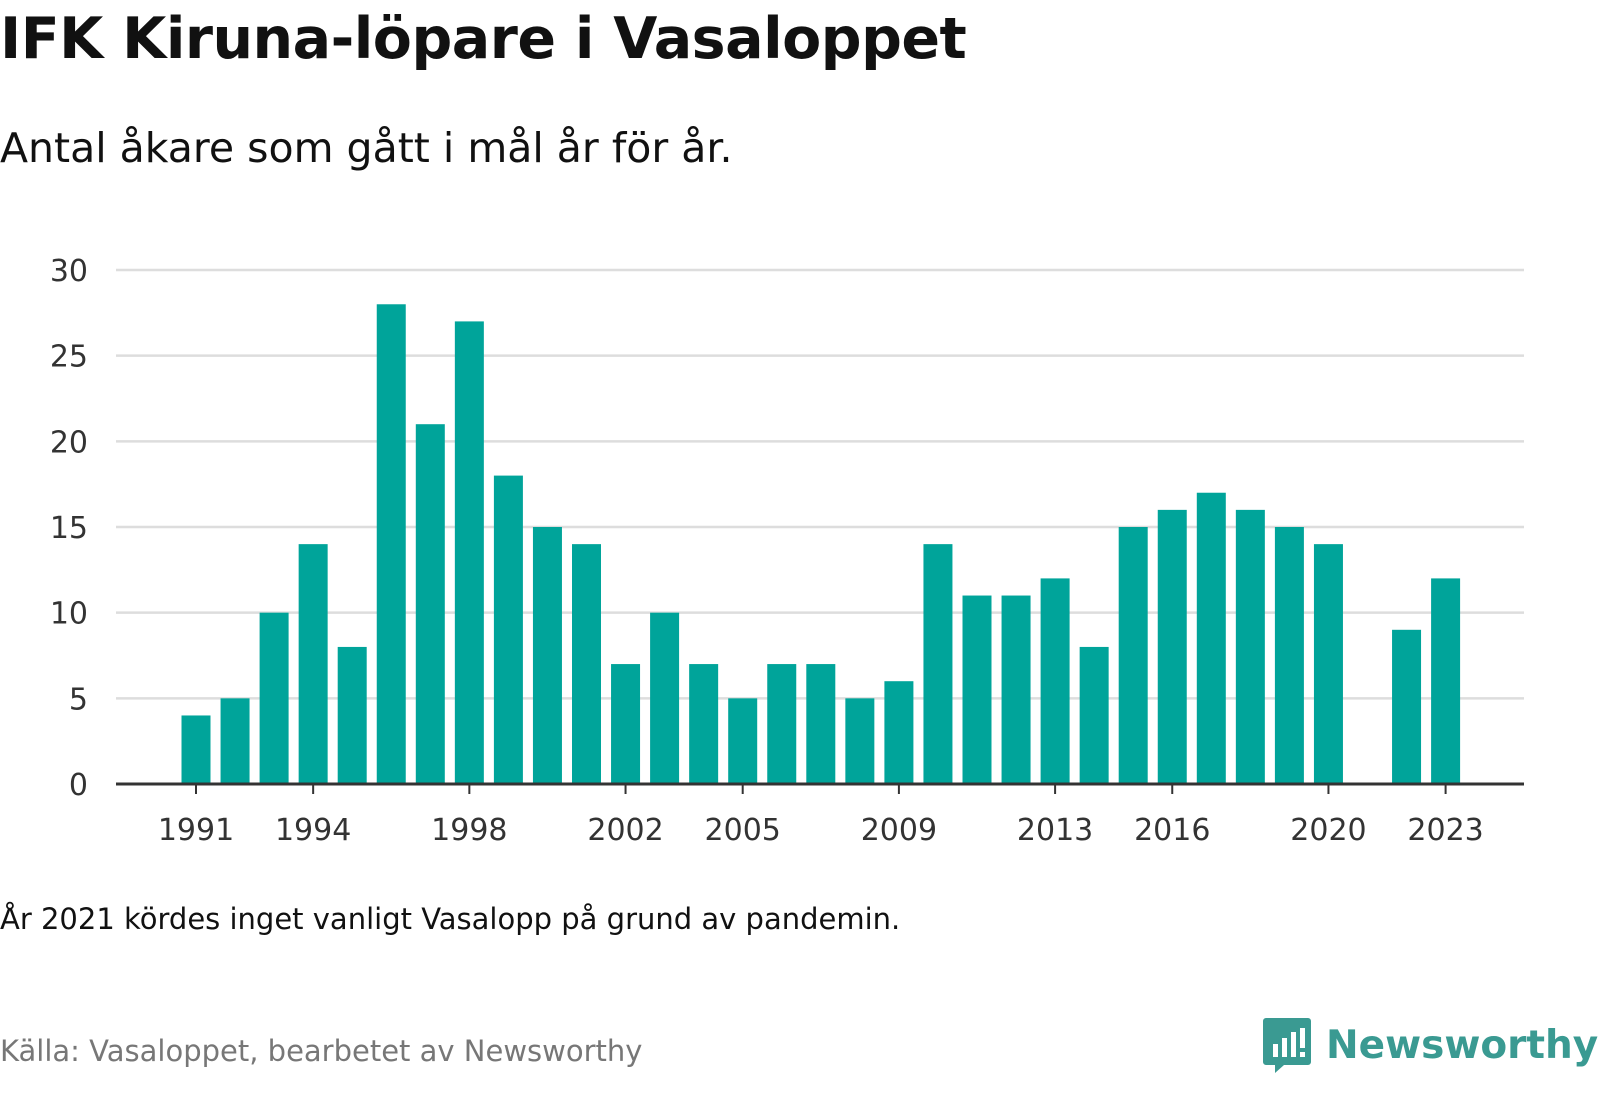 This screenshot has width=1600, height=1100. I want to click on y-tick-label: 0, so click(78, 785).